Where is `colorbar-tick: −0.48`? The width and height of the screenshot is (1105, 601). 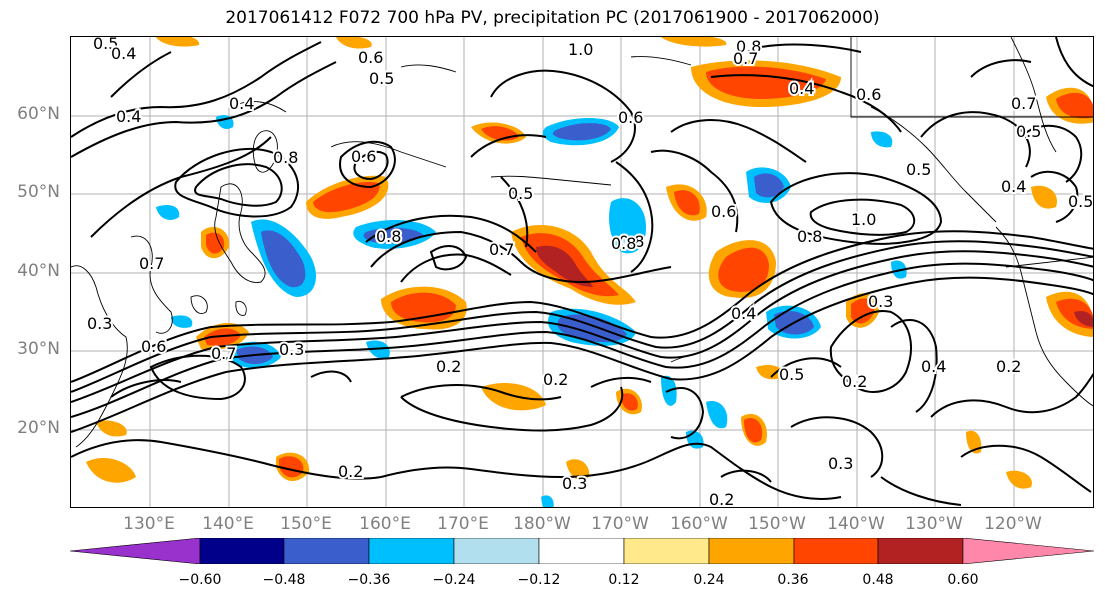 colorbar-tick: −0.48 is located at coordinates (284, 580).